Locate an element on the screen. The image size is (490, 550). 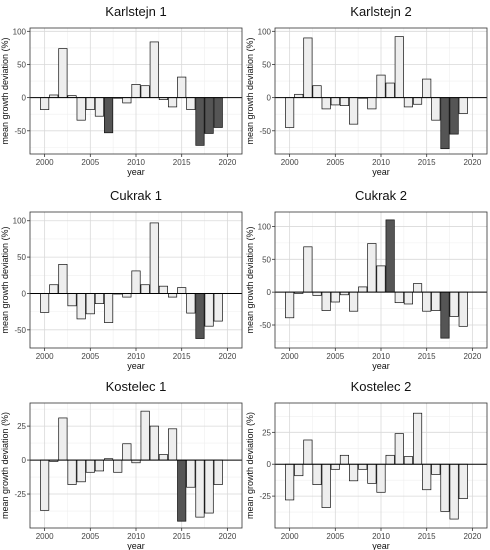
panel-title: Kostelec 2 is located at coordinates (381, 386).